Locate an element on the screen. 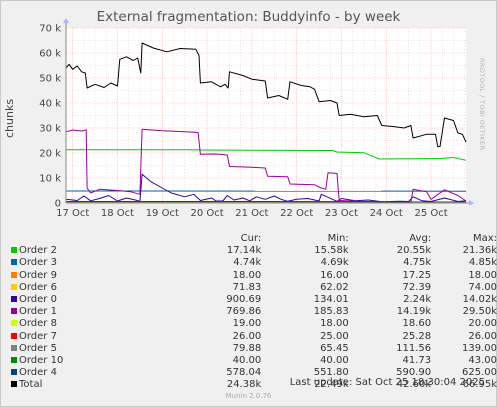  y-tick-label: 60 k is located at coordinates (50, 54).